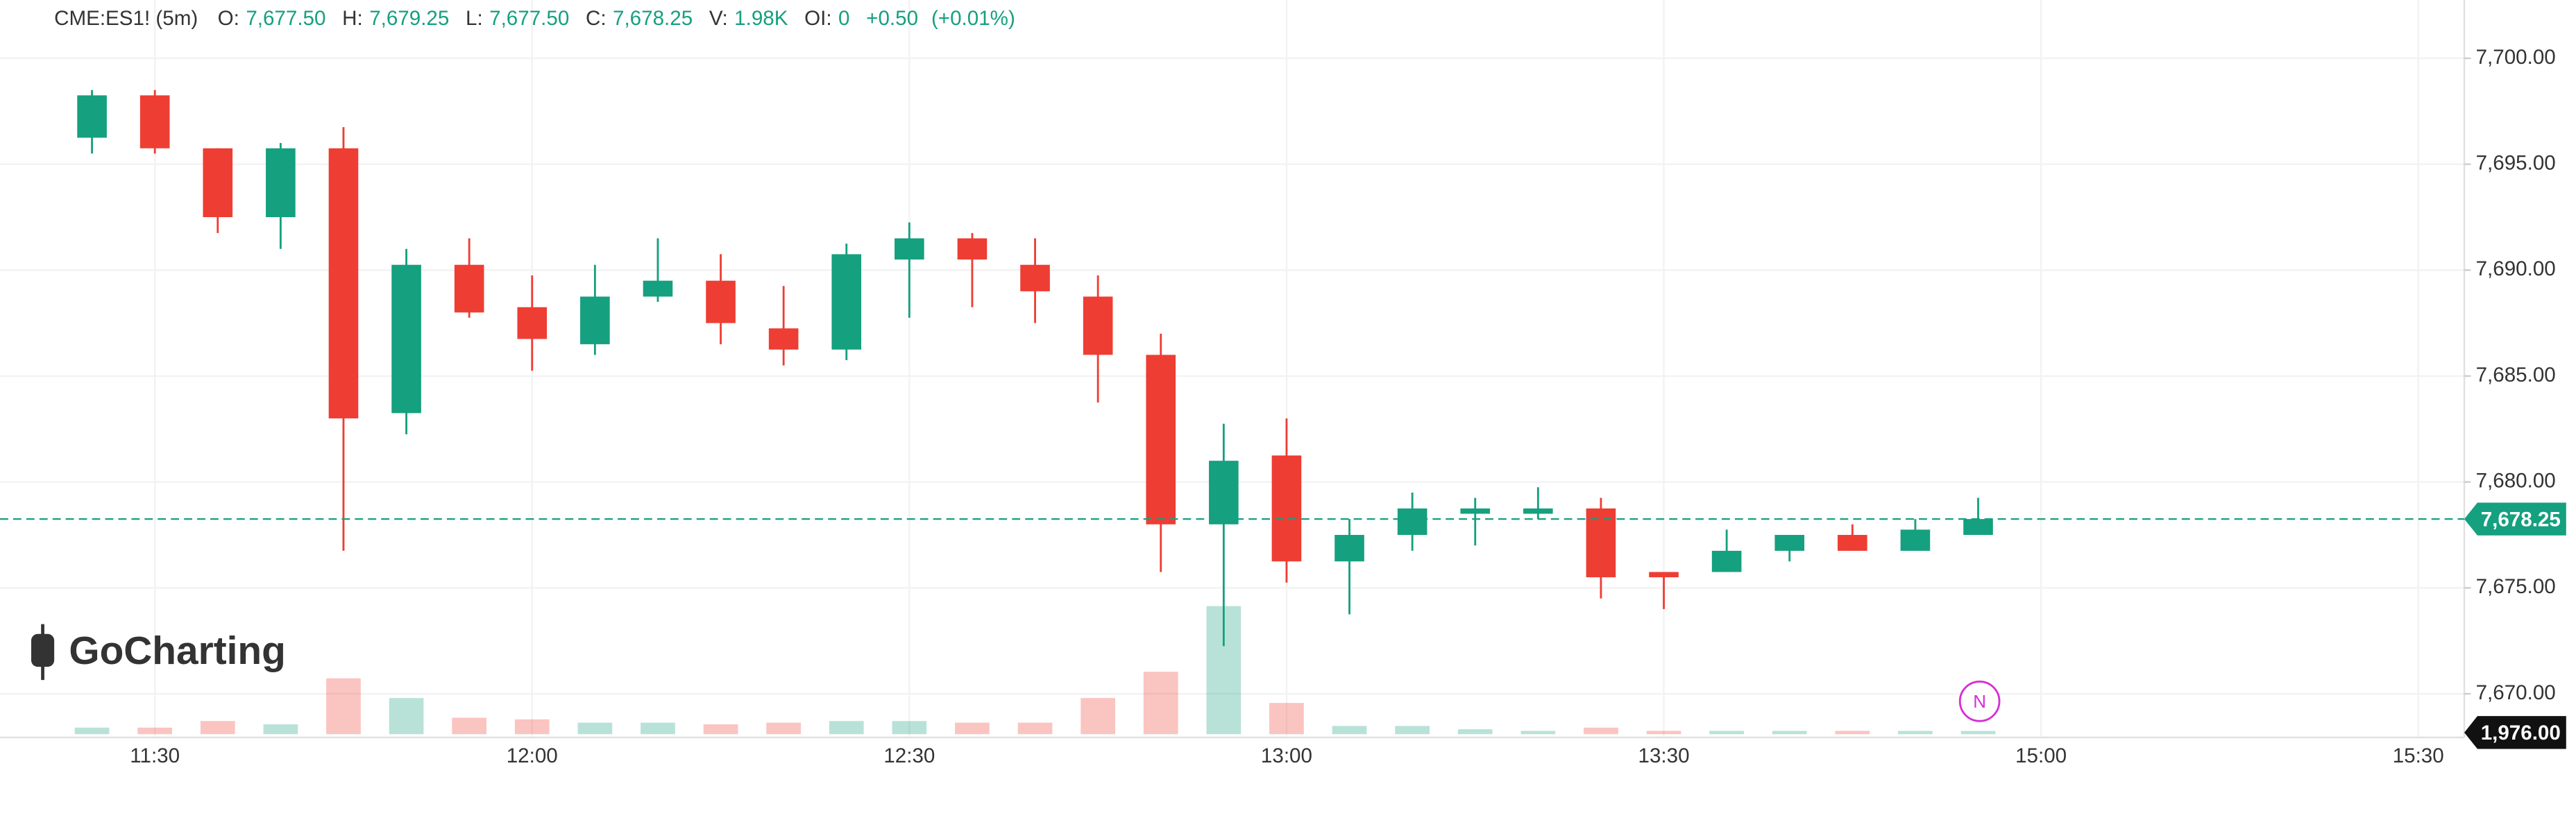 The width and height of the screenshot is (2576, 836). I want to click on logo-text: GoCharting, so click(177, 651).